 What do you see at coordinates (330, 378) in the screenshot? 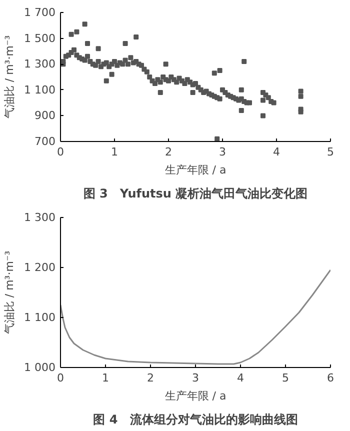
I see `x-tick-label: 6` at bounding box center [330, 378].